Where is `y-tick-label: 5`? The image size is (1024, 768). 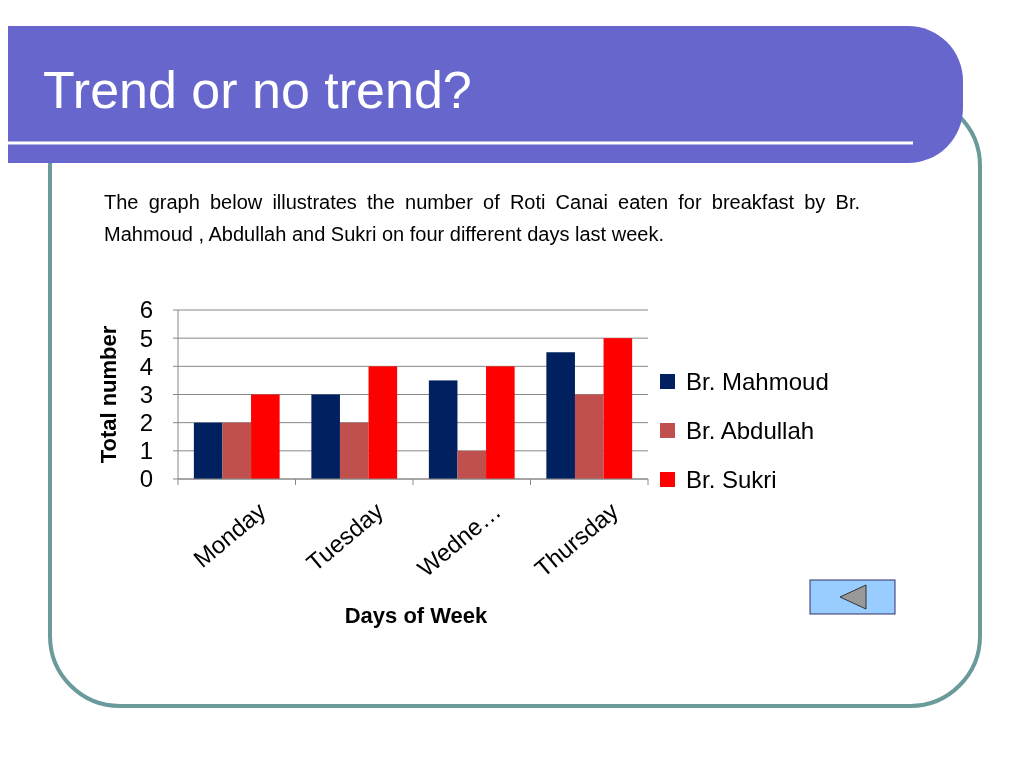
y-tick-label: 5 is located at coordinates (146, 338).